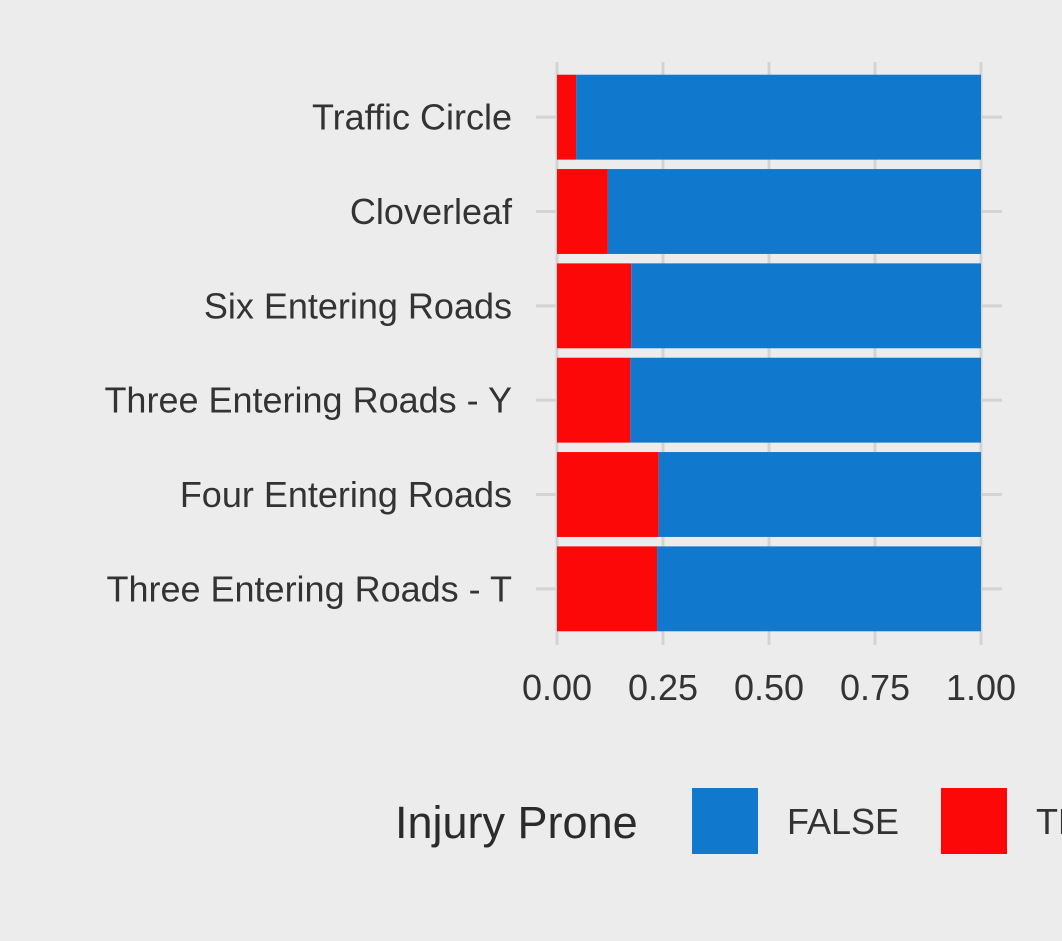 The image size is (1062, 941). I want to click on legend-label-false: FALSE, so click(843, 821).